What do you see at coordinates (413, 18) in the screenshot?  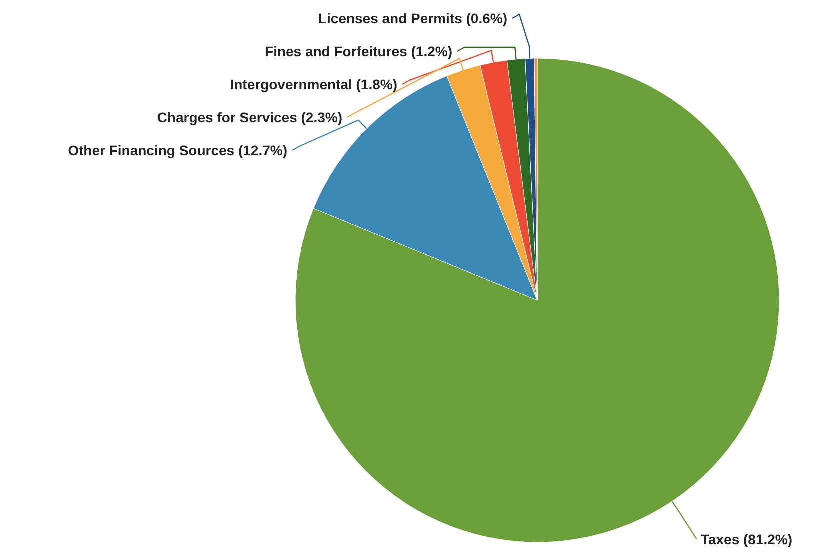 I see `slice-label: Licenses and Permits (0.6%)` at bounding box center [413, 18].